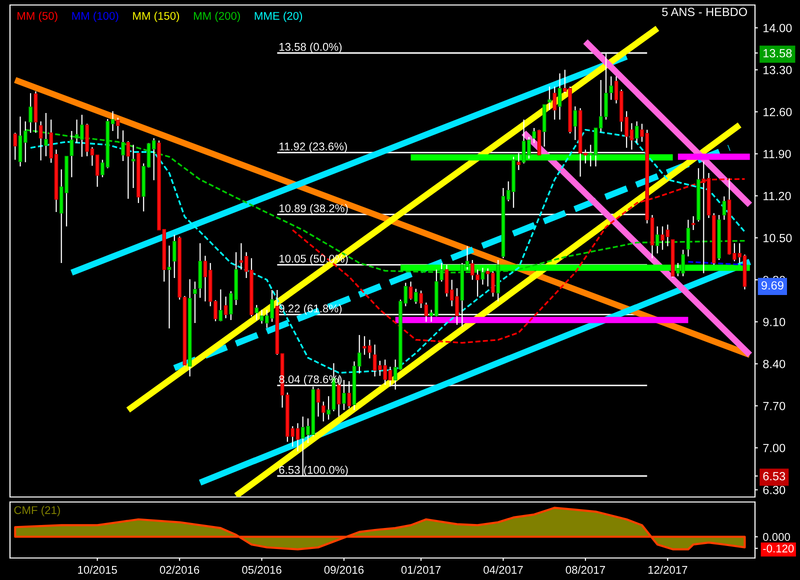  I want to click on y-tick-label: 9.10, so click(774, 322).